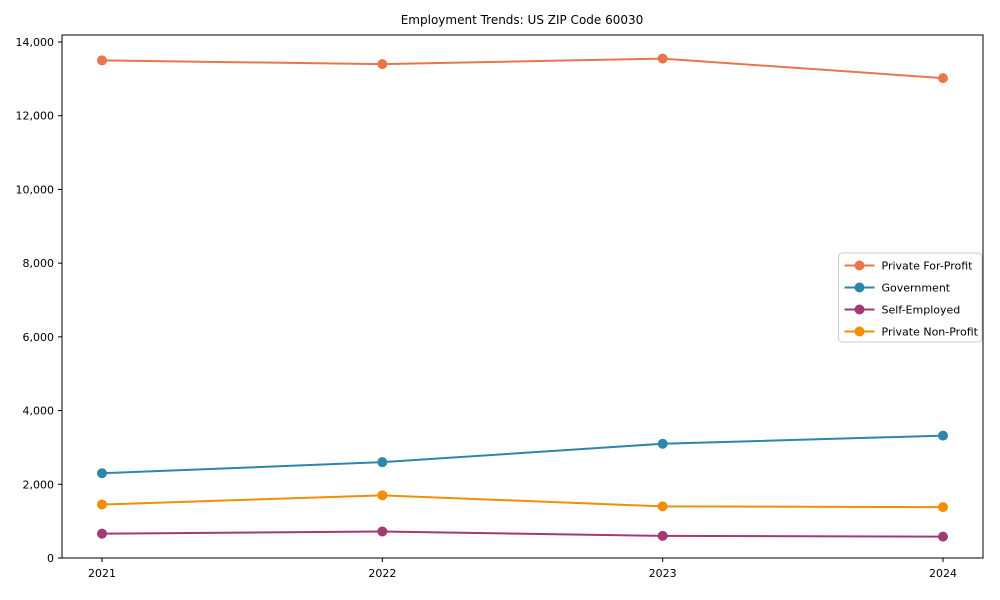 Image resolution: width=1000 pixels, height=600 pixels. What do you see at coordinates (662, 506) in the screenshot?
I see `data-point-private-non-profit-2023` at bounding box center [662, 506].